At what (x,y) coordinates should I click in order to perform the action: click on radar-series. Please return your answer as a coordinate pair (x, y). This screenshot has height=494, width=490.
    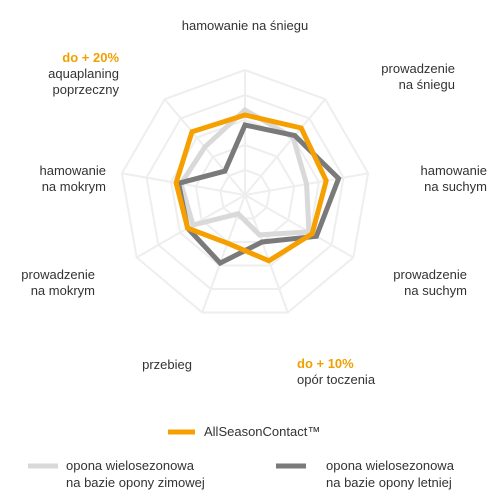
    Looking at the image, I should click on (257, 186).